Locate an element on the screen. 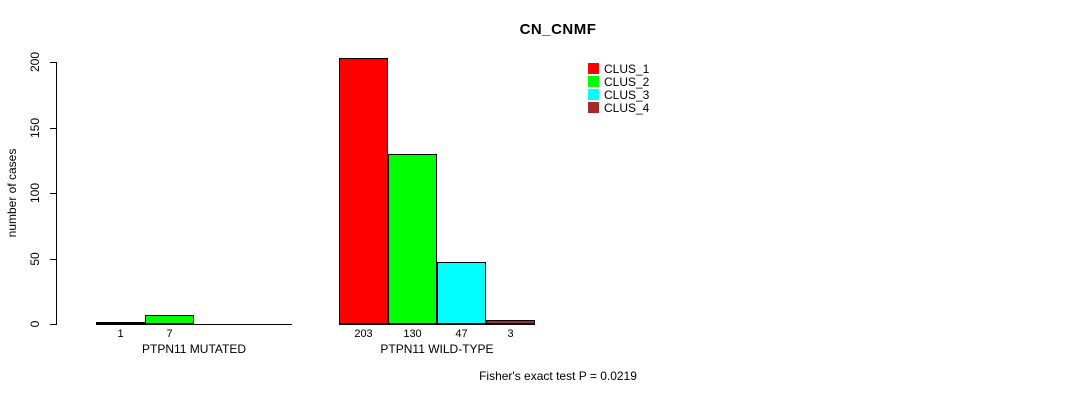 The height and width of the screenshot is (400, 1090). y-axis-tick-label: 100 is located at coordinates (35, 193).